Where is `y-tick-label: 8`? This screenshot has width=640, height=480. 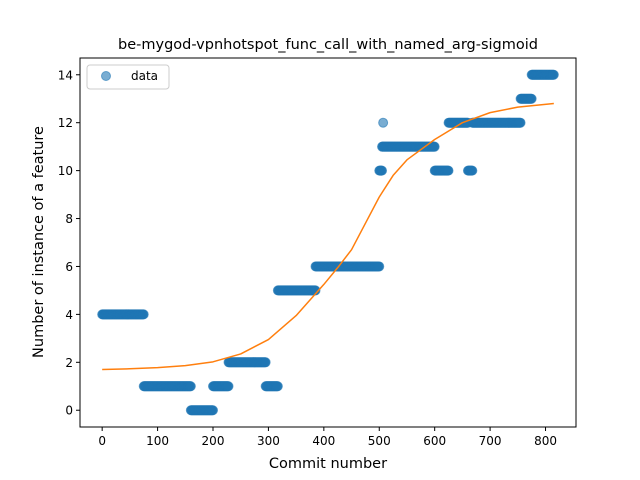 y-tick-label: 8 is located at coordinates (69, 219).